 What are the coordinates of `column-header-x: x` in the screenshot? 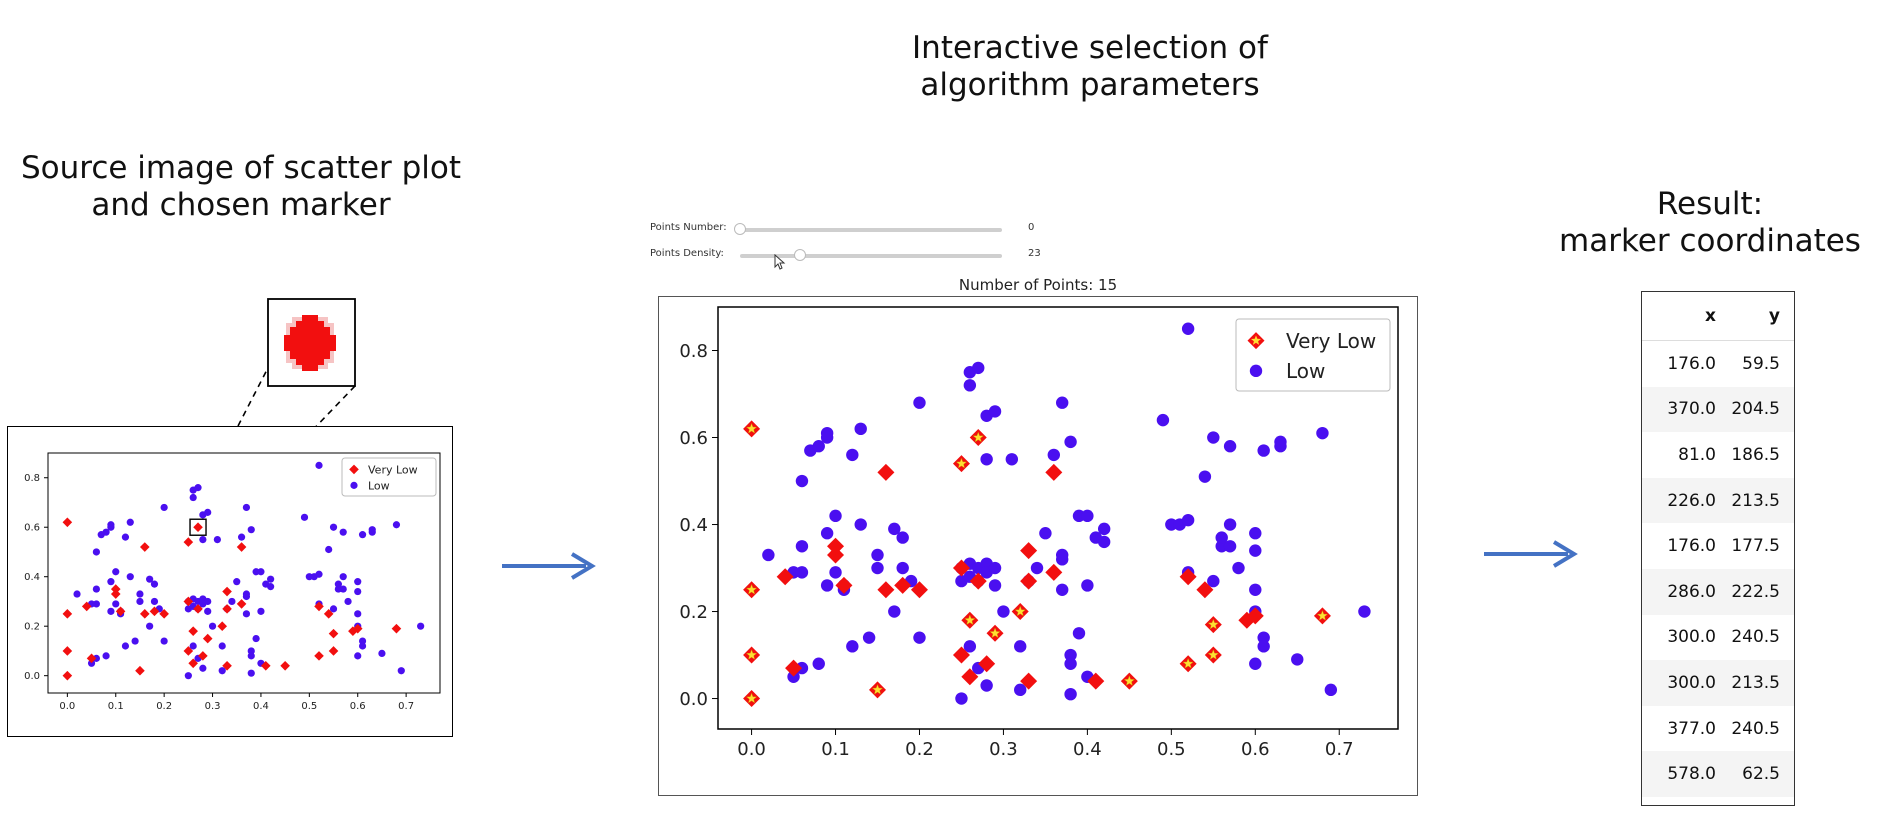 It's located at (1710, 316).